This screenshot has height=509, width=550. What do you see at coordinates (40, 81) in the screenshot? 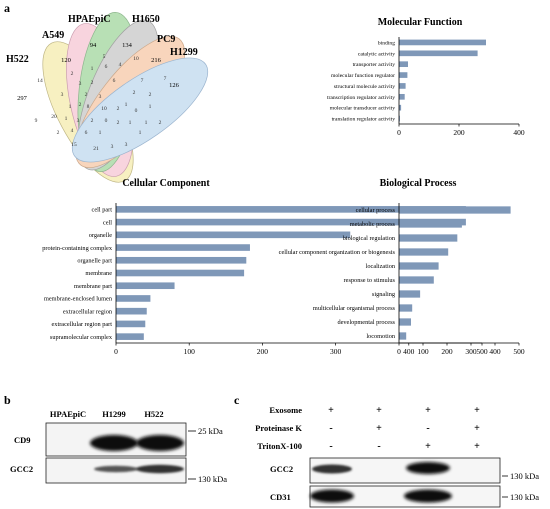
I see `venn-region: 14` at bounding box center [40, 81].